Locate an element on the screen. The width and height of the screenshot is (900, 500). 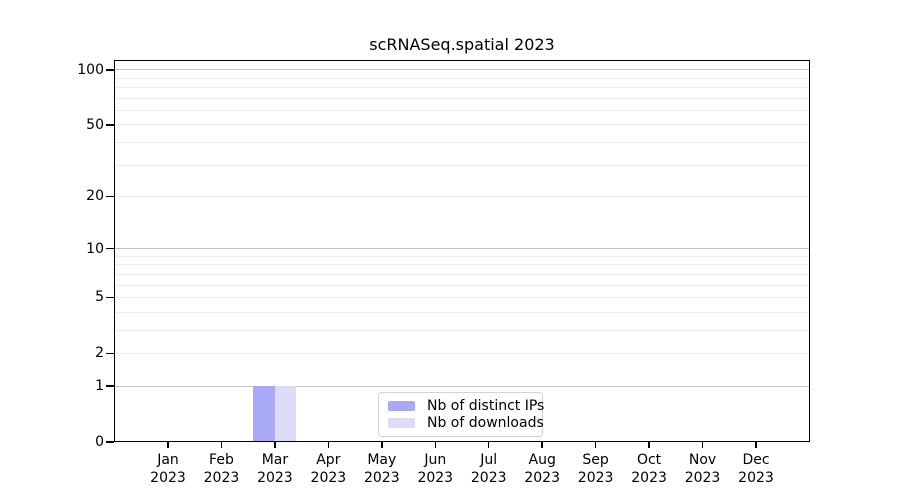
x-tick-label: Jun 2023 is located at coordinates (435, 469).